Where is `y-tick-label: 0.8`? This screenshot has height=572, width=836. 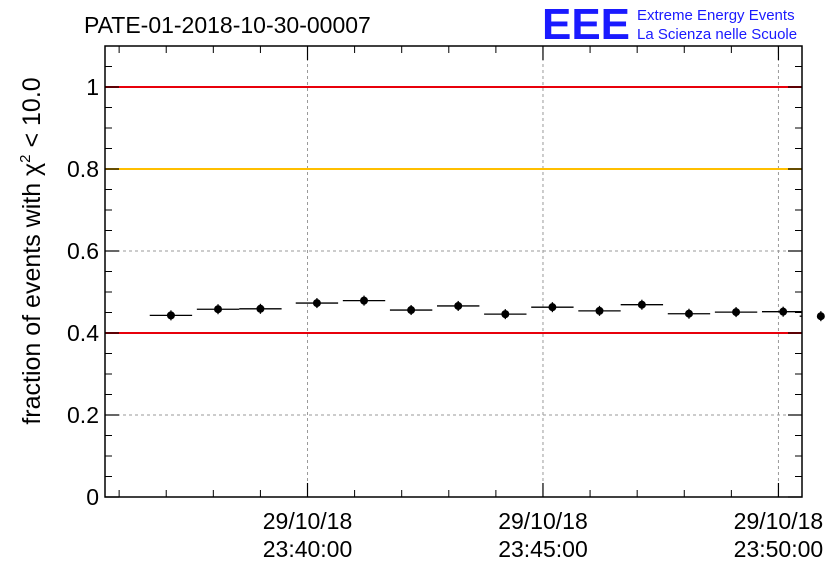
y-tick-label: 0.8 is located at coordinates (83, 169).